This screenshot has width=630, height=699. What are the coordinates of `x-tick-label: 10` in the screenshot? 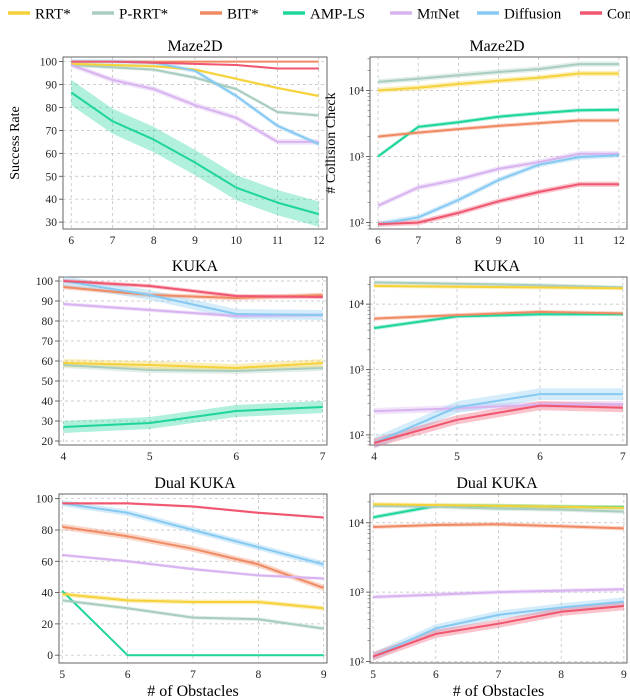 It's located at (539, 241).